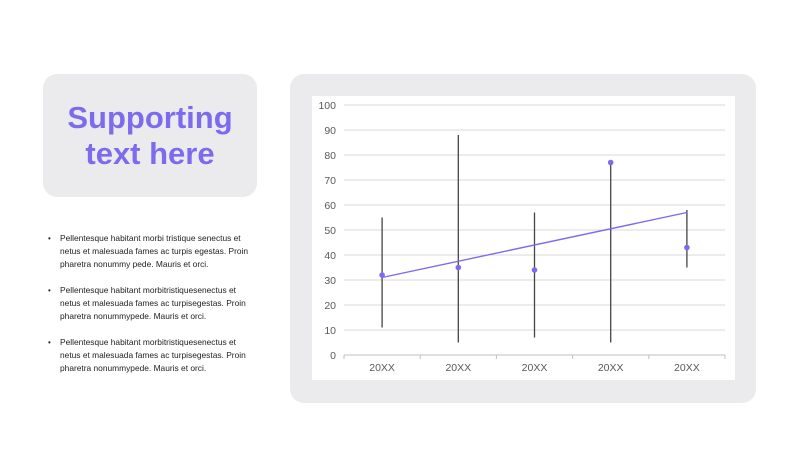 This screenshot has width=800, height=450. What do you see at coordinates (327, 106) in the screenshot?
I see `y-tick-label: 100` at bounding box center [327, 106].